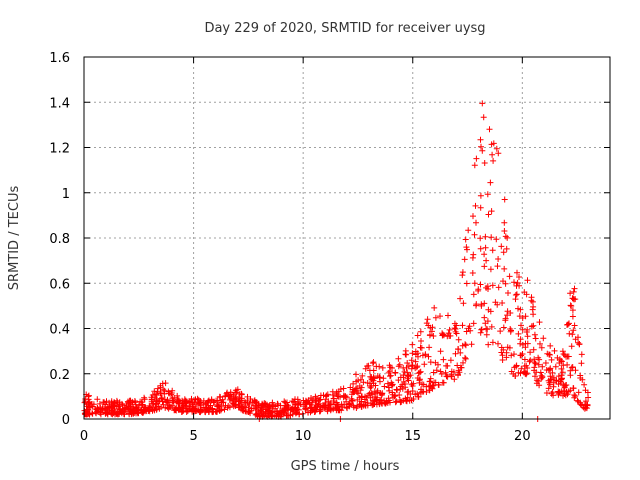 This screenshot has width=640, height=480. Describe the element at coordinates (59, 239) in the screenshot. I see `y-tick-label: 0.8` at that location.